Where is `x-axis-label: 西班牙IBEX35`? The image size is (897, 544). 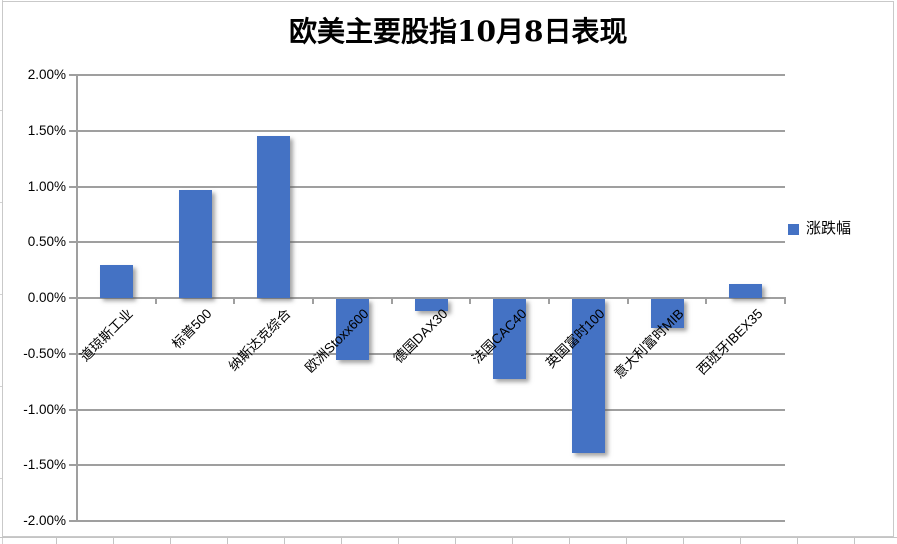
x-axis-label: 西班牙IBEX35 is located at coordinates (729, 342).